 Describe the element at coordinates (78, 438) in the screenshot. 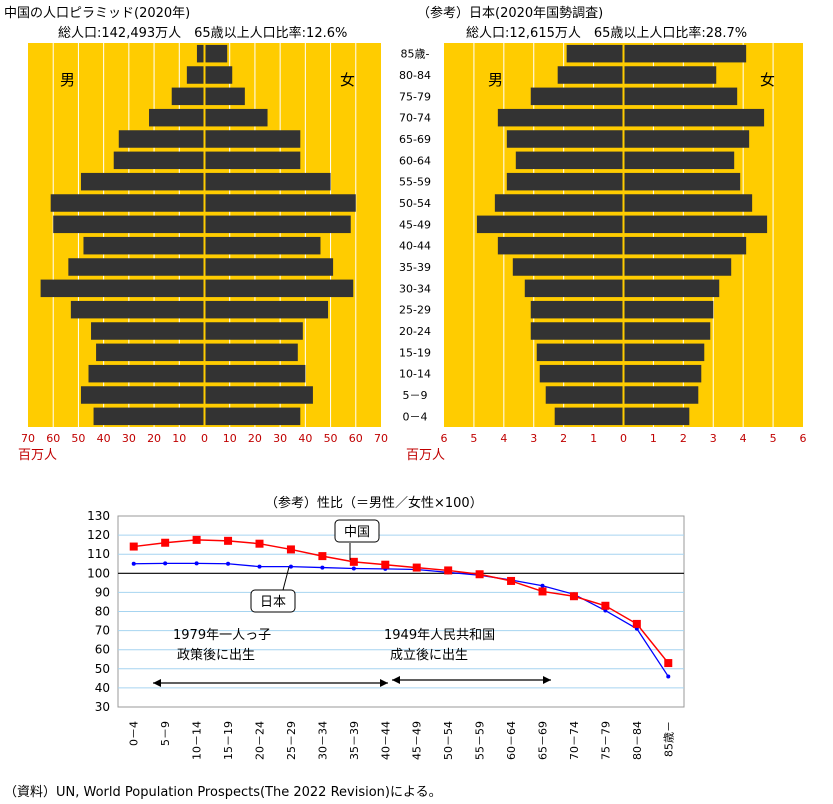

I see `x-tick-label: 50` at that location.